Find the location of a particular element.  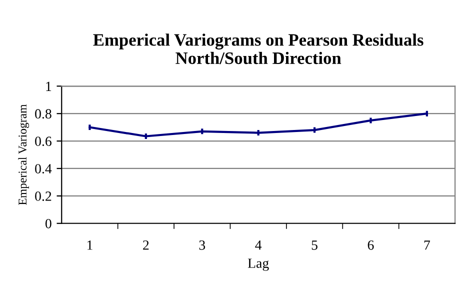

y-tick-label: 0.6 is located at coordinates (43, 141).